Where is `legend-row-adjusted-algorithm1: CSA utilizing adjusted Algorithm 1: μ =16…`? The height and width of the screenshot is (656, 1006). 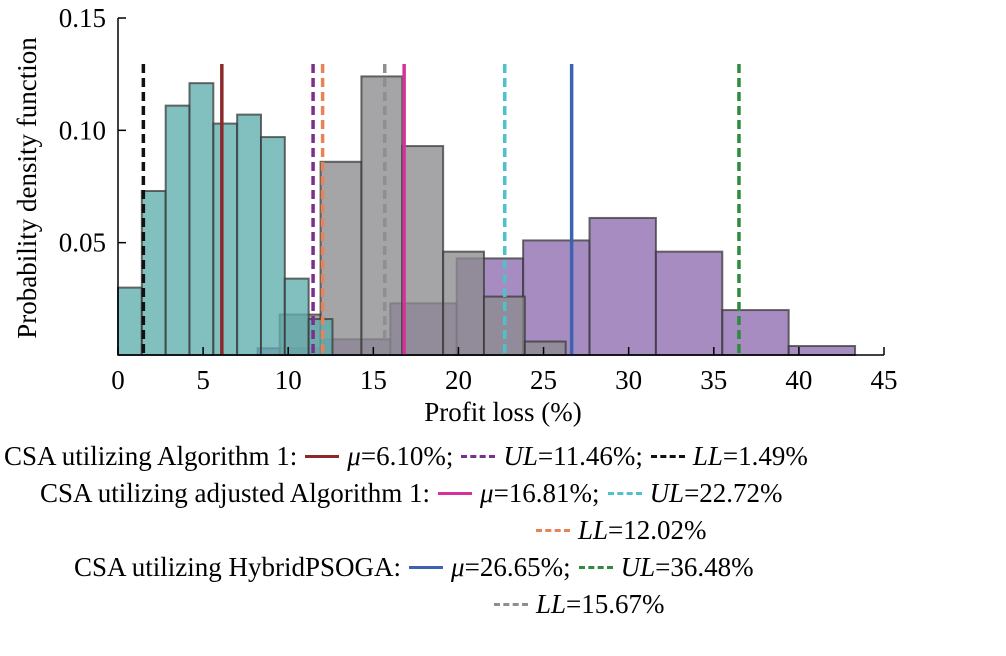 legend-row-adjusted-algorithm1: CSA utilizing adjusted Algorithm 1: μ =16… is located at coordinates (411, 493).